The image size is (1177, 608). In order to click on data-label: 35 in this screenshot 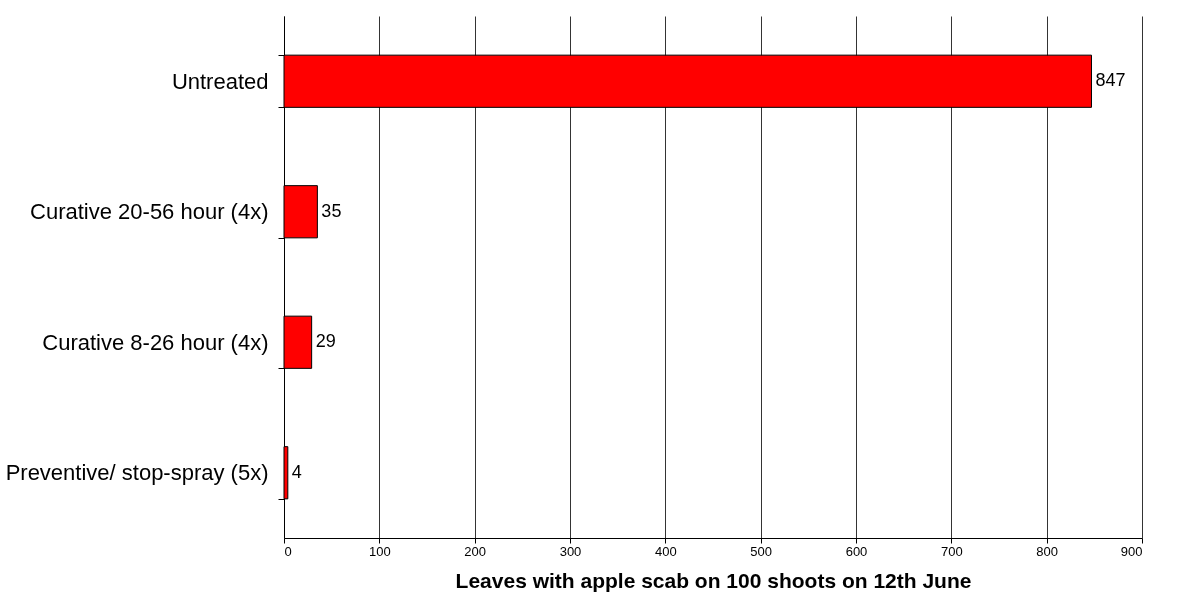, I will do `click(331, 210)`.